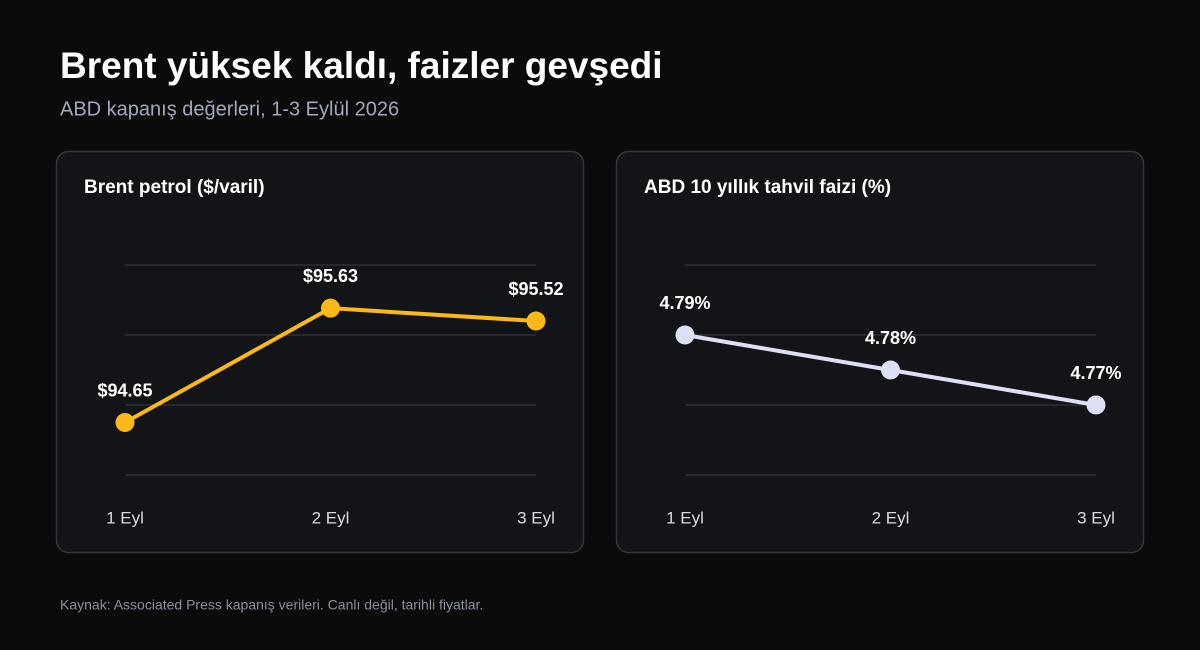 The width and height of the screenshot is (1200, 650). Describe the element at coordinates (361, 65) in the screenshot. I see `page-title: Brent yüksek kaldı, faizler gevşedi` at that location.